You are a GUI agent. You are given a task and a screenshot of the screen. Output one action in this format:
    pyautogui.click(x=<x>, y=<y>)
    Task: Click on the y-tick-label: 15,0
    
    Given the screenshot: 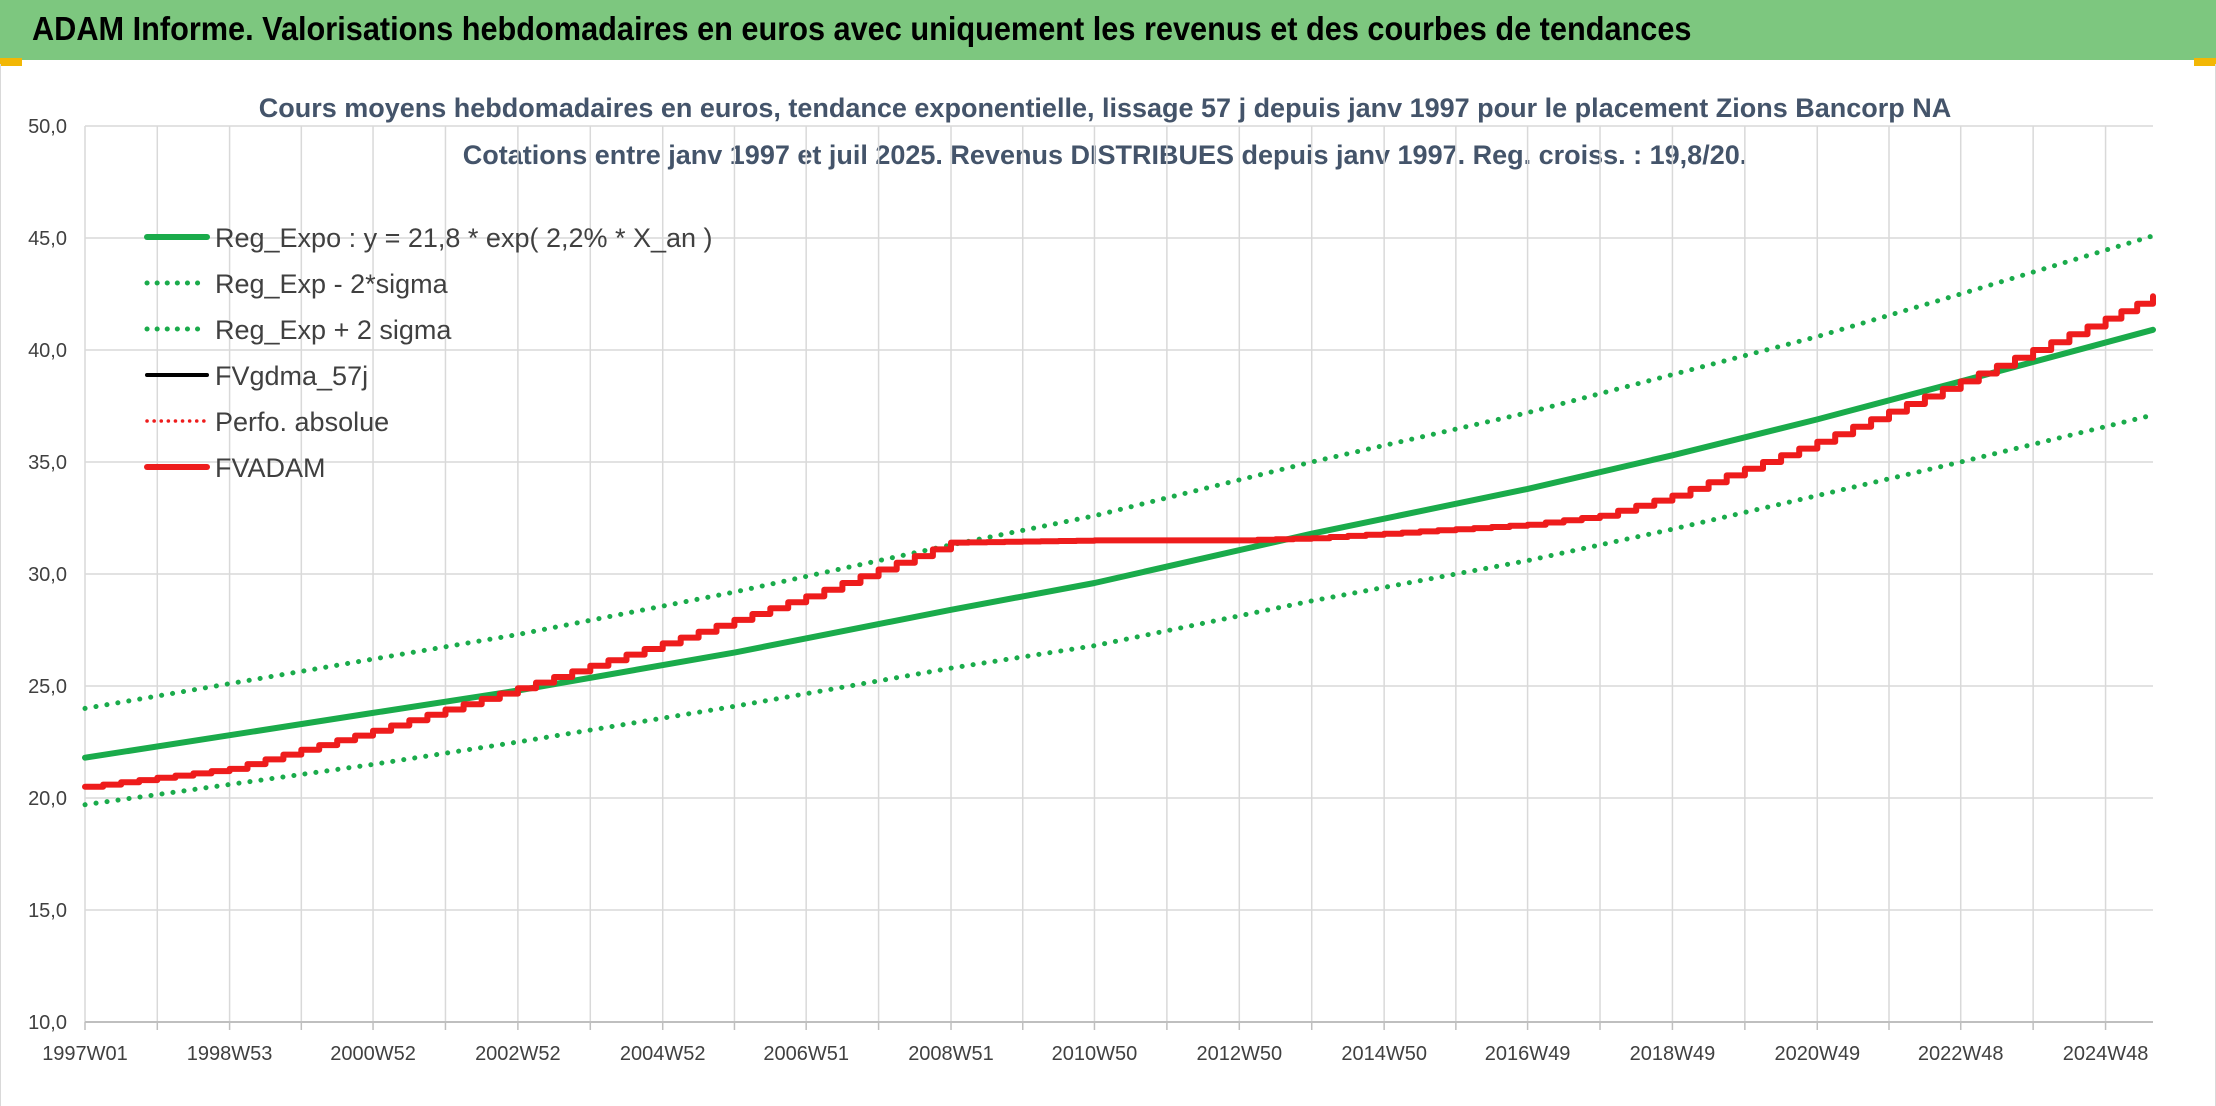 What is the action you would take?
    pyautogui.click(x=47, y=911)
    